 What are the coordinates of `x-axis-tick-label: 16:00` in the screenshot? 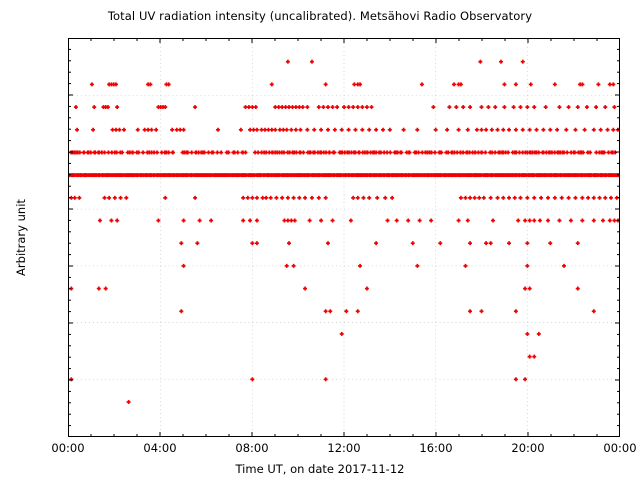 It's located at (436, 448).